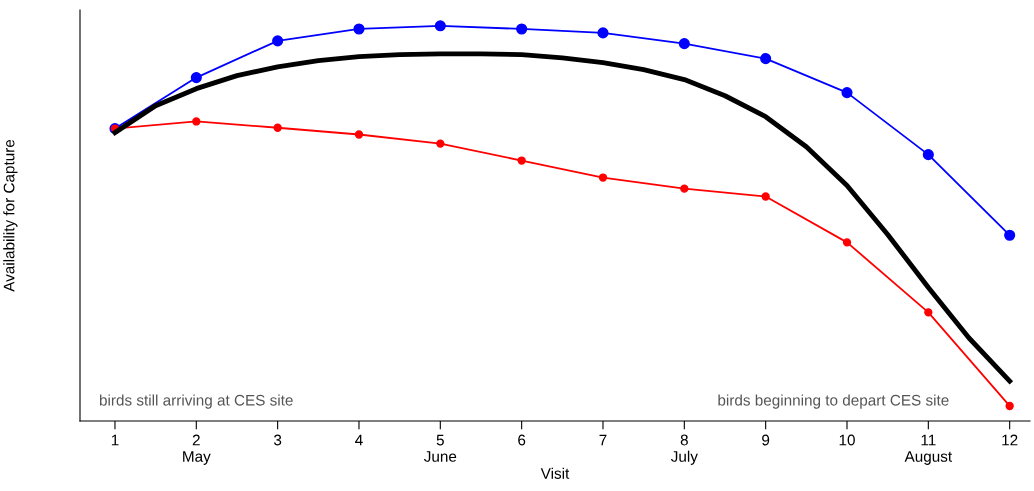 This screenshot has height=491, width=1034. I want to click on x-tick-label: 4, so click(359, 440).